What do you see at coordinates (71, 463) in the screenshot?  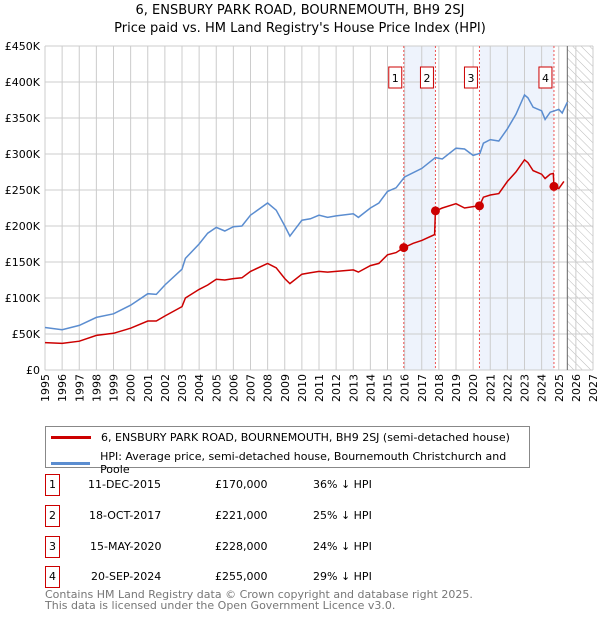 I see `legend-swatch-hpi` at bounding box center [71, 463].